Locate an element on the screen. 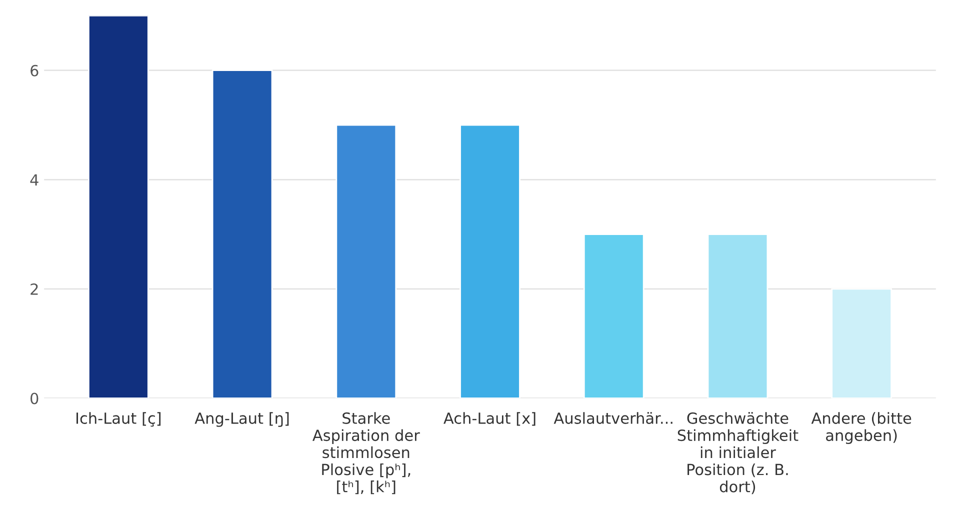  y-tick-label: 6 is located at coordinates (34, 70).